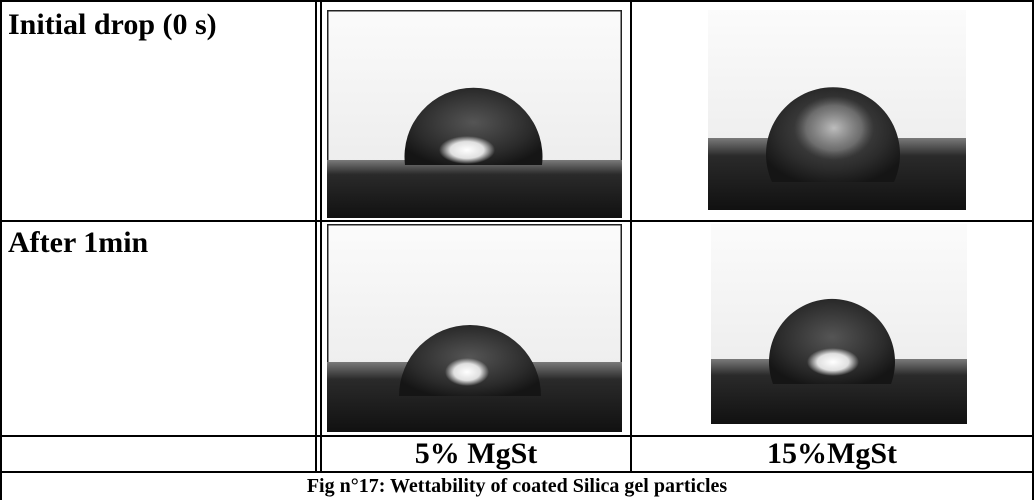 This screenshot has height=500, width=1034. I want to click on table-border-left, so click(1, 250).